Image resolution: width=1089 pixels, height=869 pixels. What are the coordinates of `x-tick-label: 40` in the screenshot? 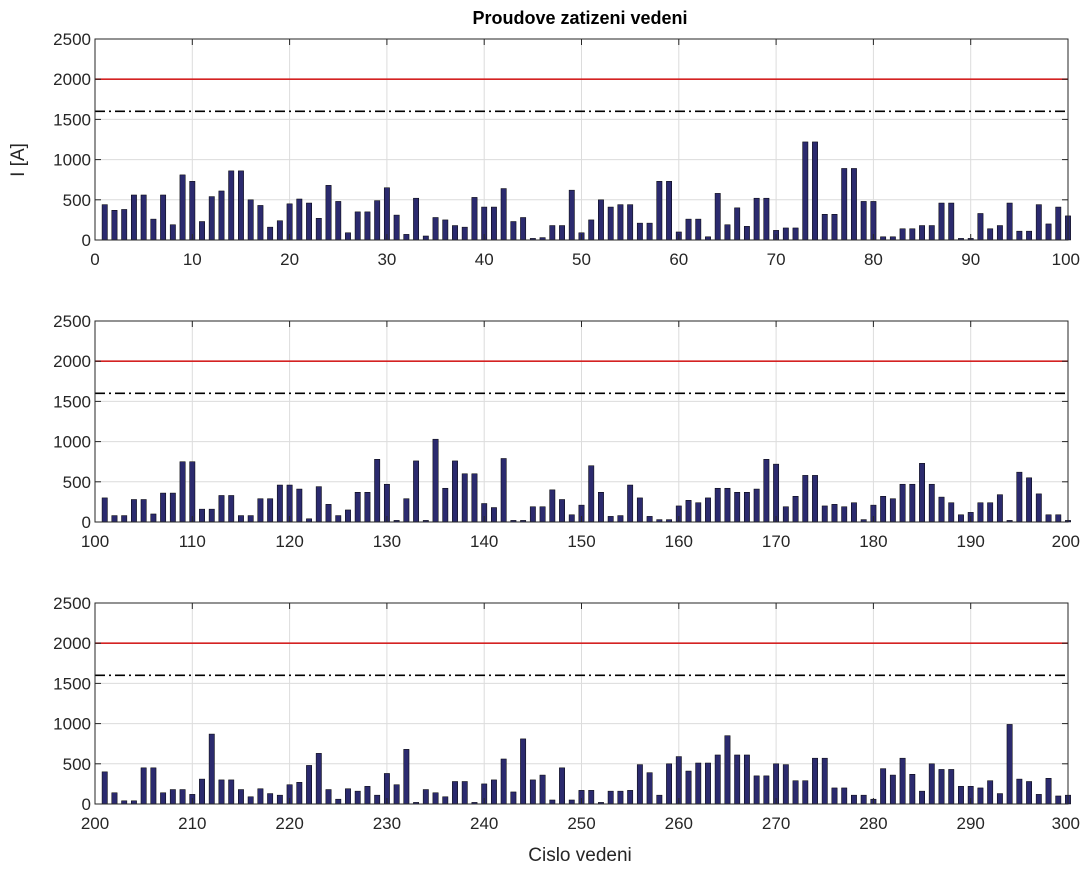 It's located at (484, 259).